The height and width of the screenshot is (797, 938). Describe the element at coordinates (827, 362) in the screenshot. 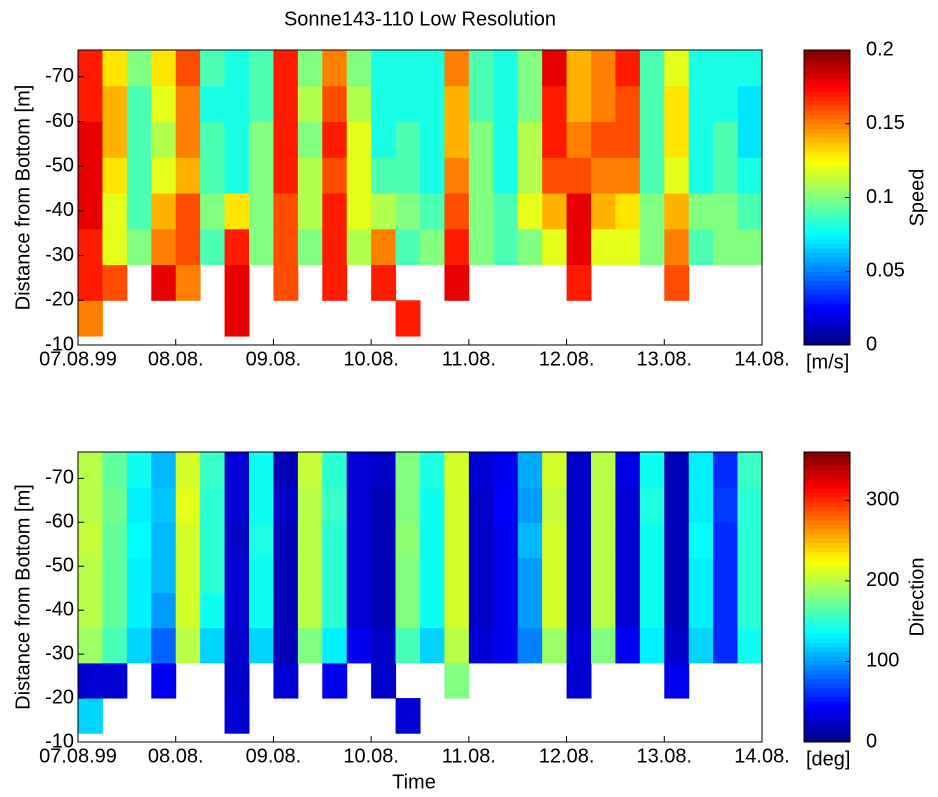

I see `colorbar-unit: [m/s]` at that location.